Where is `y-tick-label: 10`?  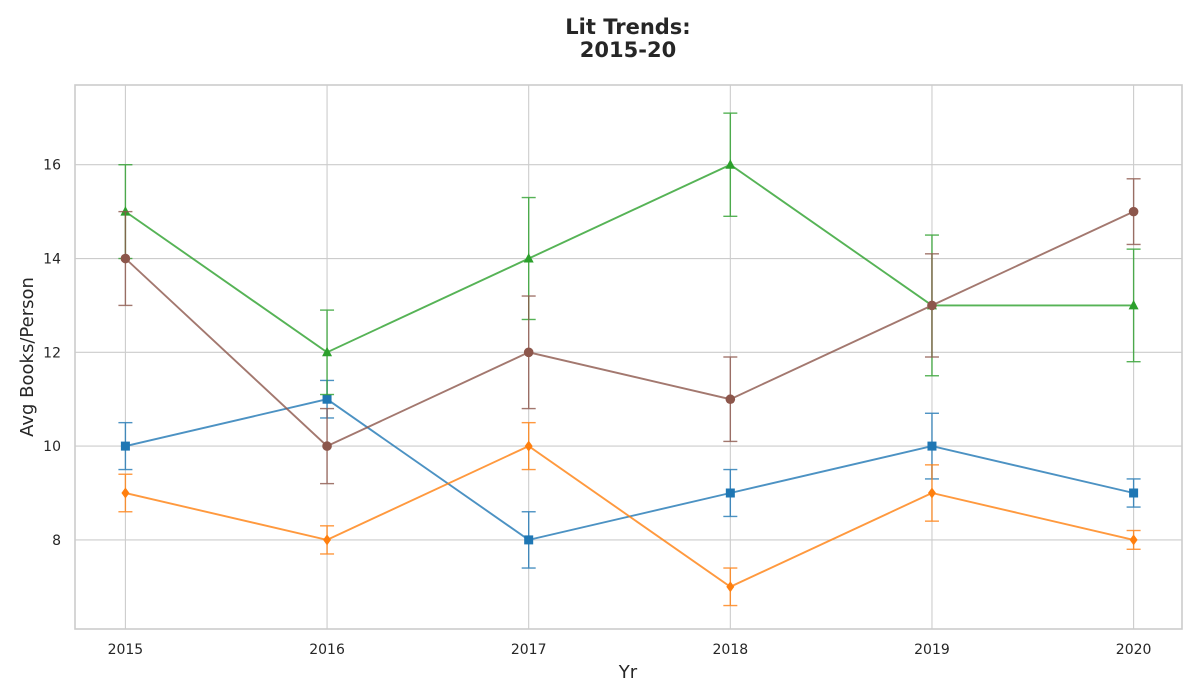 y-tick-label: 10 is located at coordinates (52, 447).